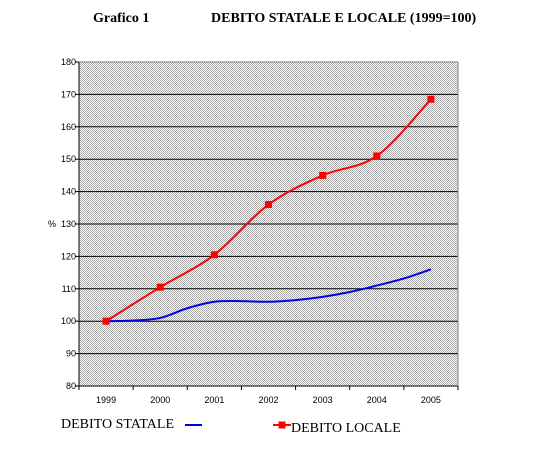 This screenshot has height=457, width=544. What do you see at coordinates (323, 400) in the screenshot?
I see `x-tick-label: 2003` at bounding box center [323, 400].